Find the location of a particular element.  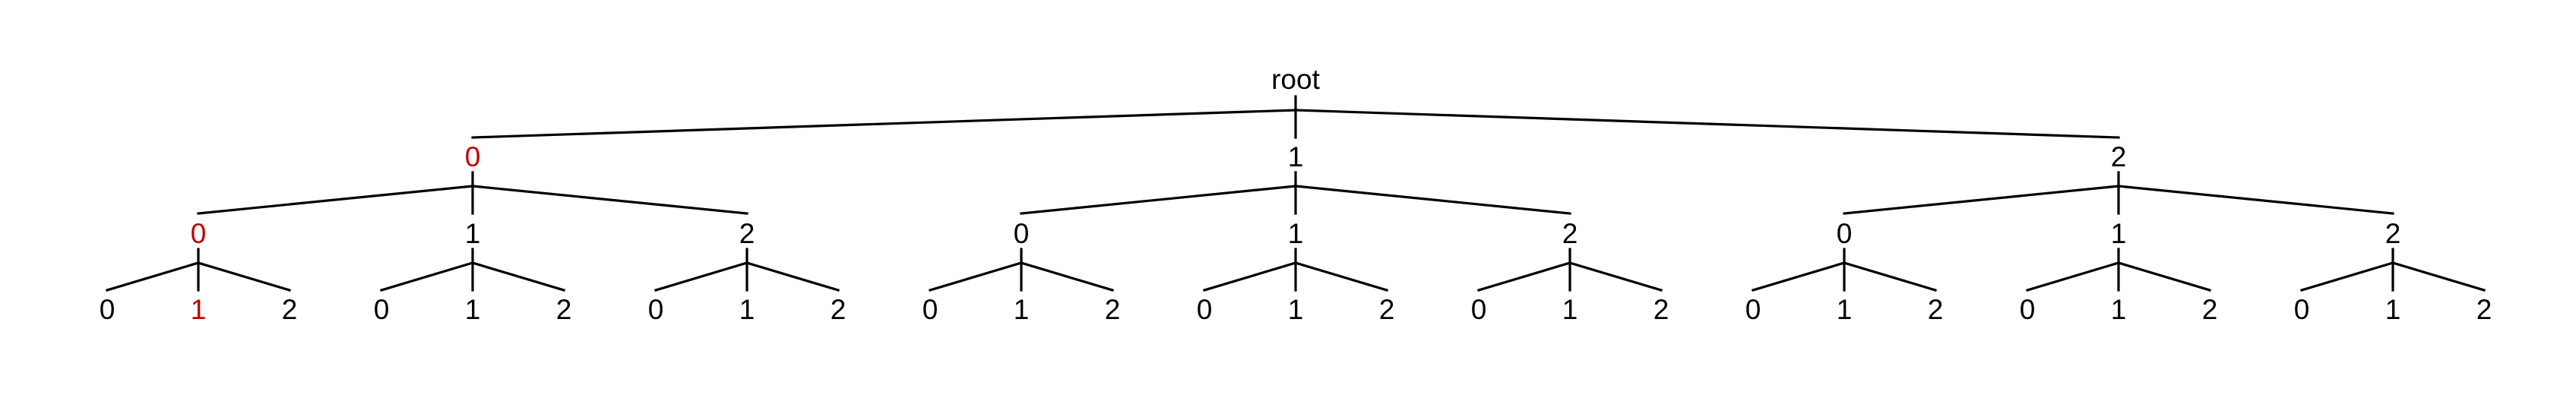

node-label-0-2-1: 1 is located at coordinates (747, 309).